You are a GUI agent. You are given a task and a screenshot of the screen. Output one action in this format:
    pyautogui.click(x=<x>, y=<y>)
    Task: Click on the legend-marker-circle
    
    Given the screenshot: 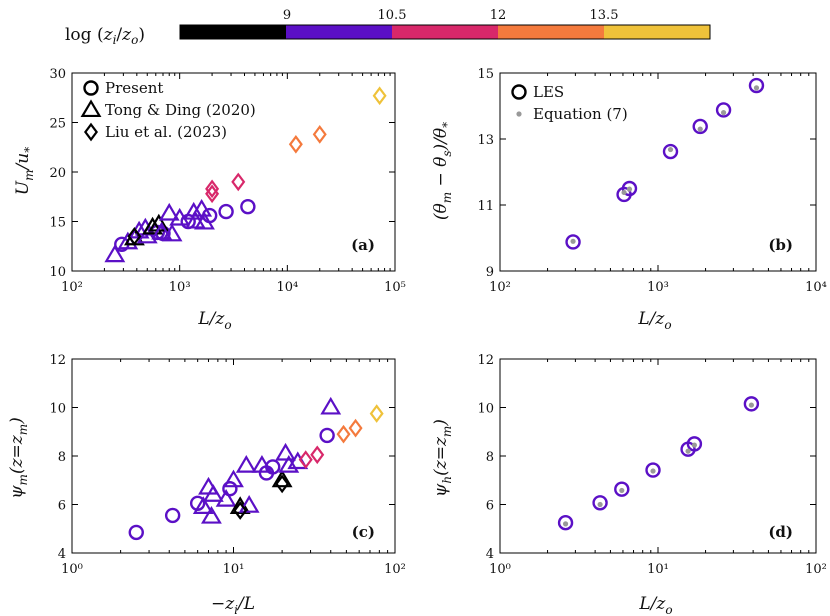 What is the action you would take?
    pyautogui.click(x=519, y=92)
    